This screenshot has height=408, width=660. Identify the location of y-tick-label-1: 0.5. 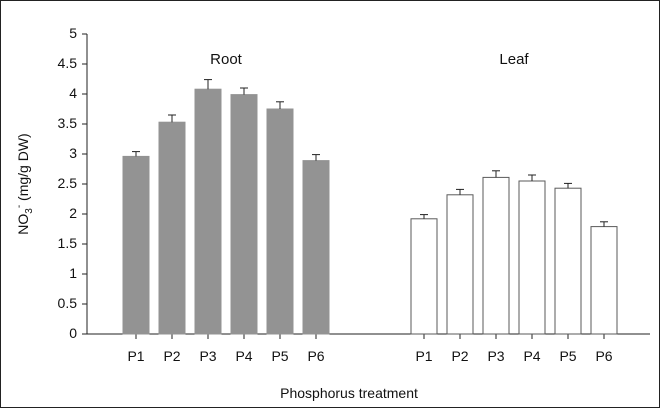
(68, 303).